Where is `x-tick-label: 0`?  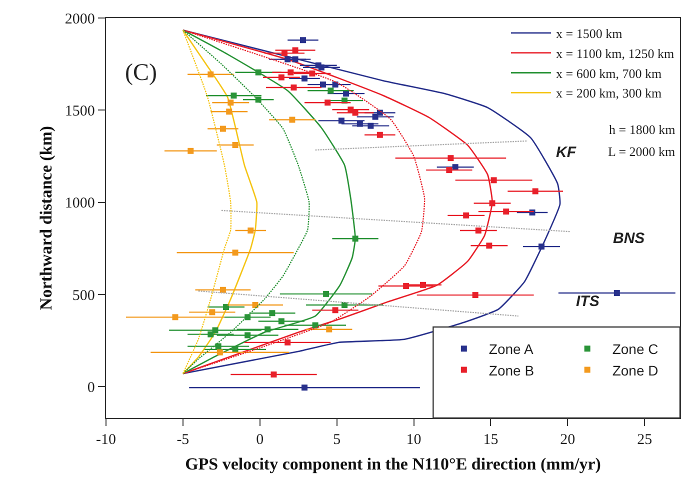
x-tick-label: 0 is located at coordinates (260, 440).